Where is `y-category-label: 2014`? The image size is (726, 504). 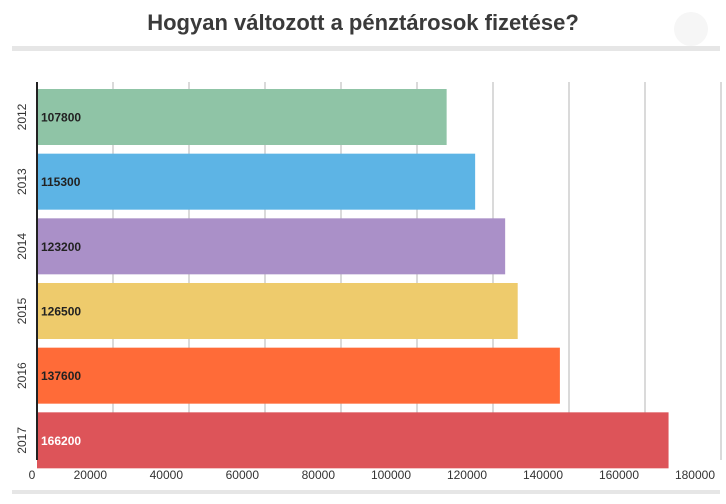
y-category-label: 2014 is located at coordinates (22, 246).